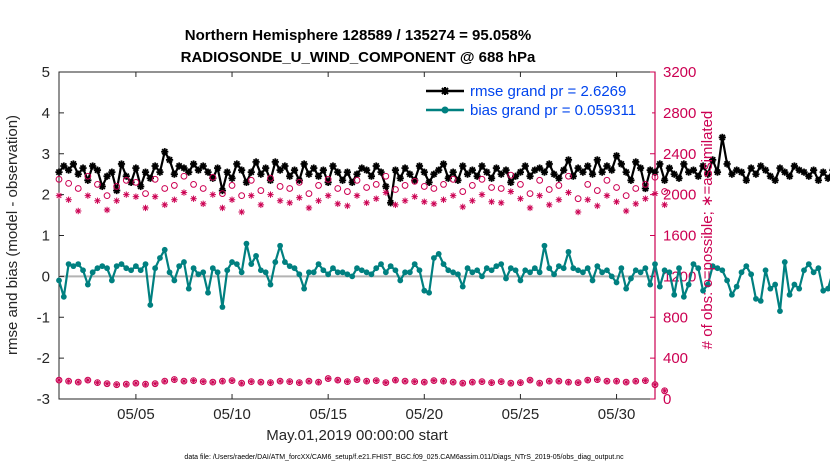 The width and height of the screenshot is (830, 470). What do you see at coordinates (50, 236) in the screenshot?
I see `left-axis: -3 -2 -1 0 1 2 3 4 5` at bounding box center [50, 236].